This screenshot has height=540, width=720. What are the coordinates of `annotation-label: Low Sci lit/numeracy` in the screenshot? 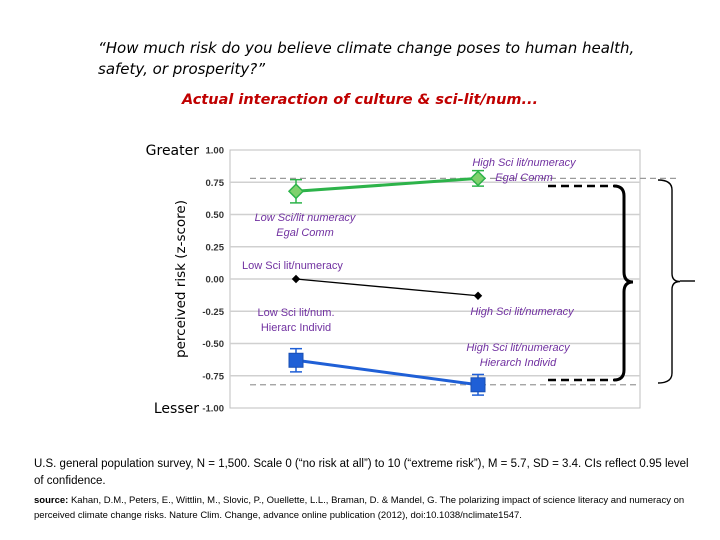 It's located at (292, 266).